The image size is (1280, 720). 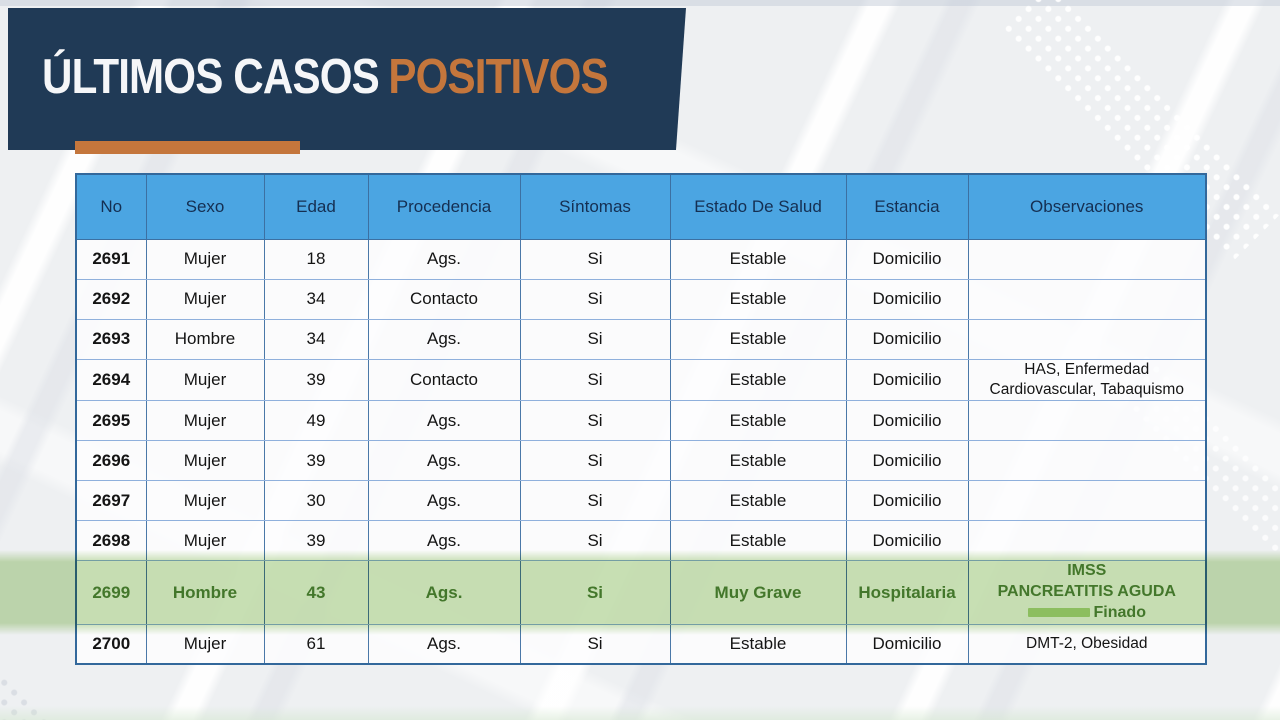 I want to click on title-text-accent: POSITIVOS, so click(x=498, y=76).